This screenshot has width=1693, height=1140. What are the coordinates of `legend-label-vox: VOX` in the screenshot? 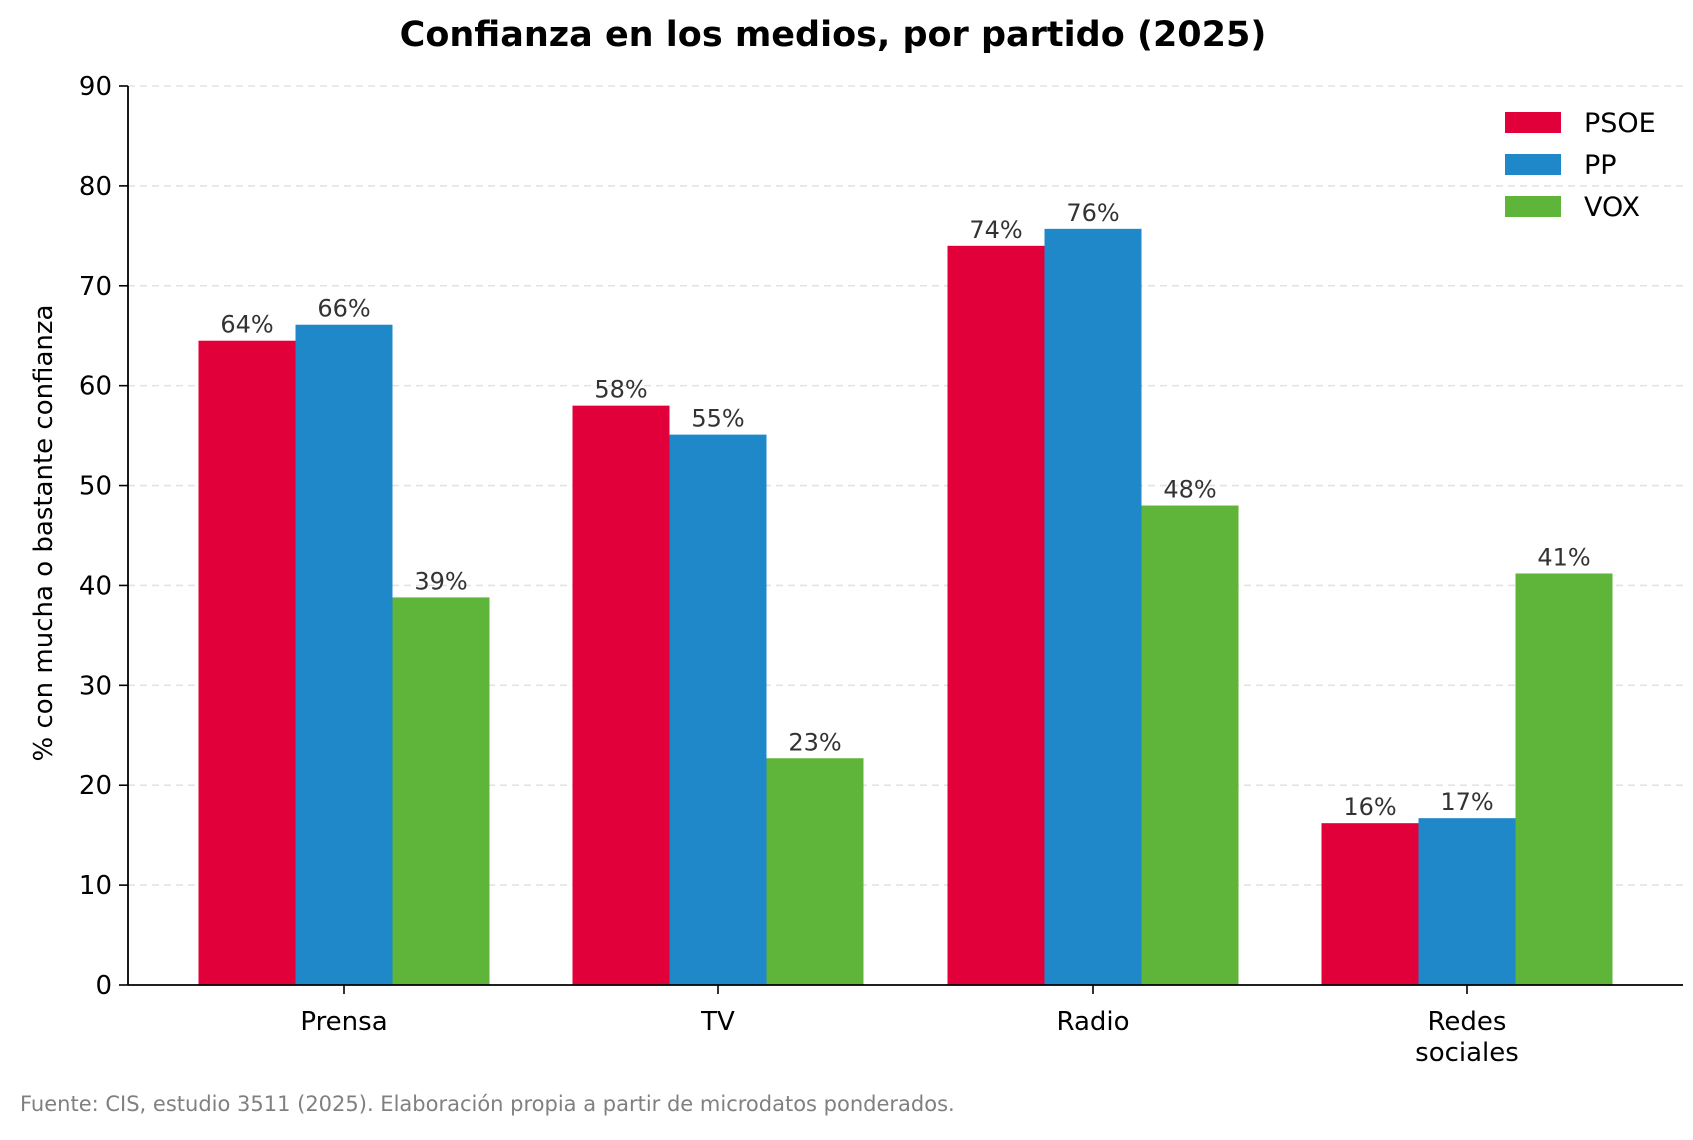 It's located at (1612, 207).